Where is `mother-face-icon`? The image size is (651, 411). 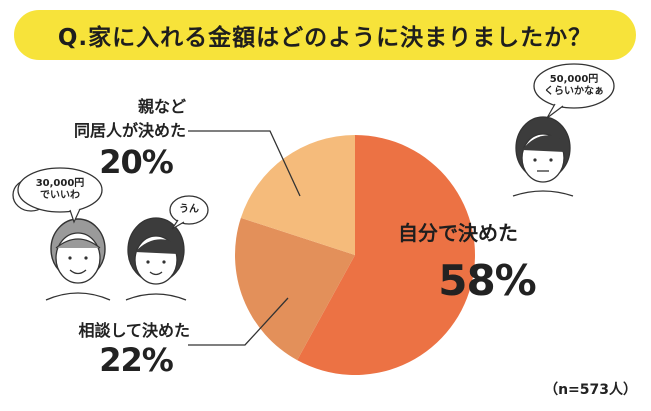
mother-face-icon is located at coordinates (156, 259).